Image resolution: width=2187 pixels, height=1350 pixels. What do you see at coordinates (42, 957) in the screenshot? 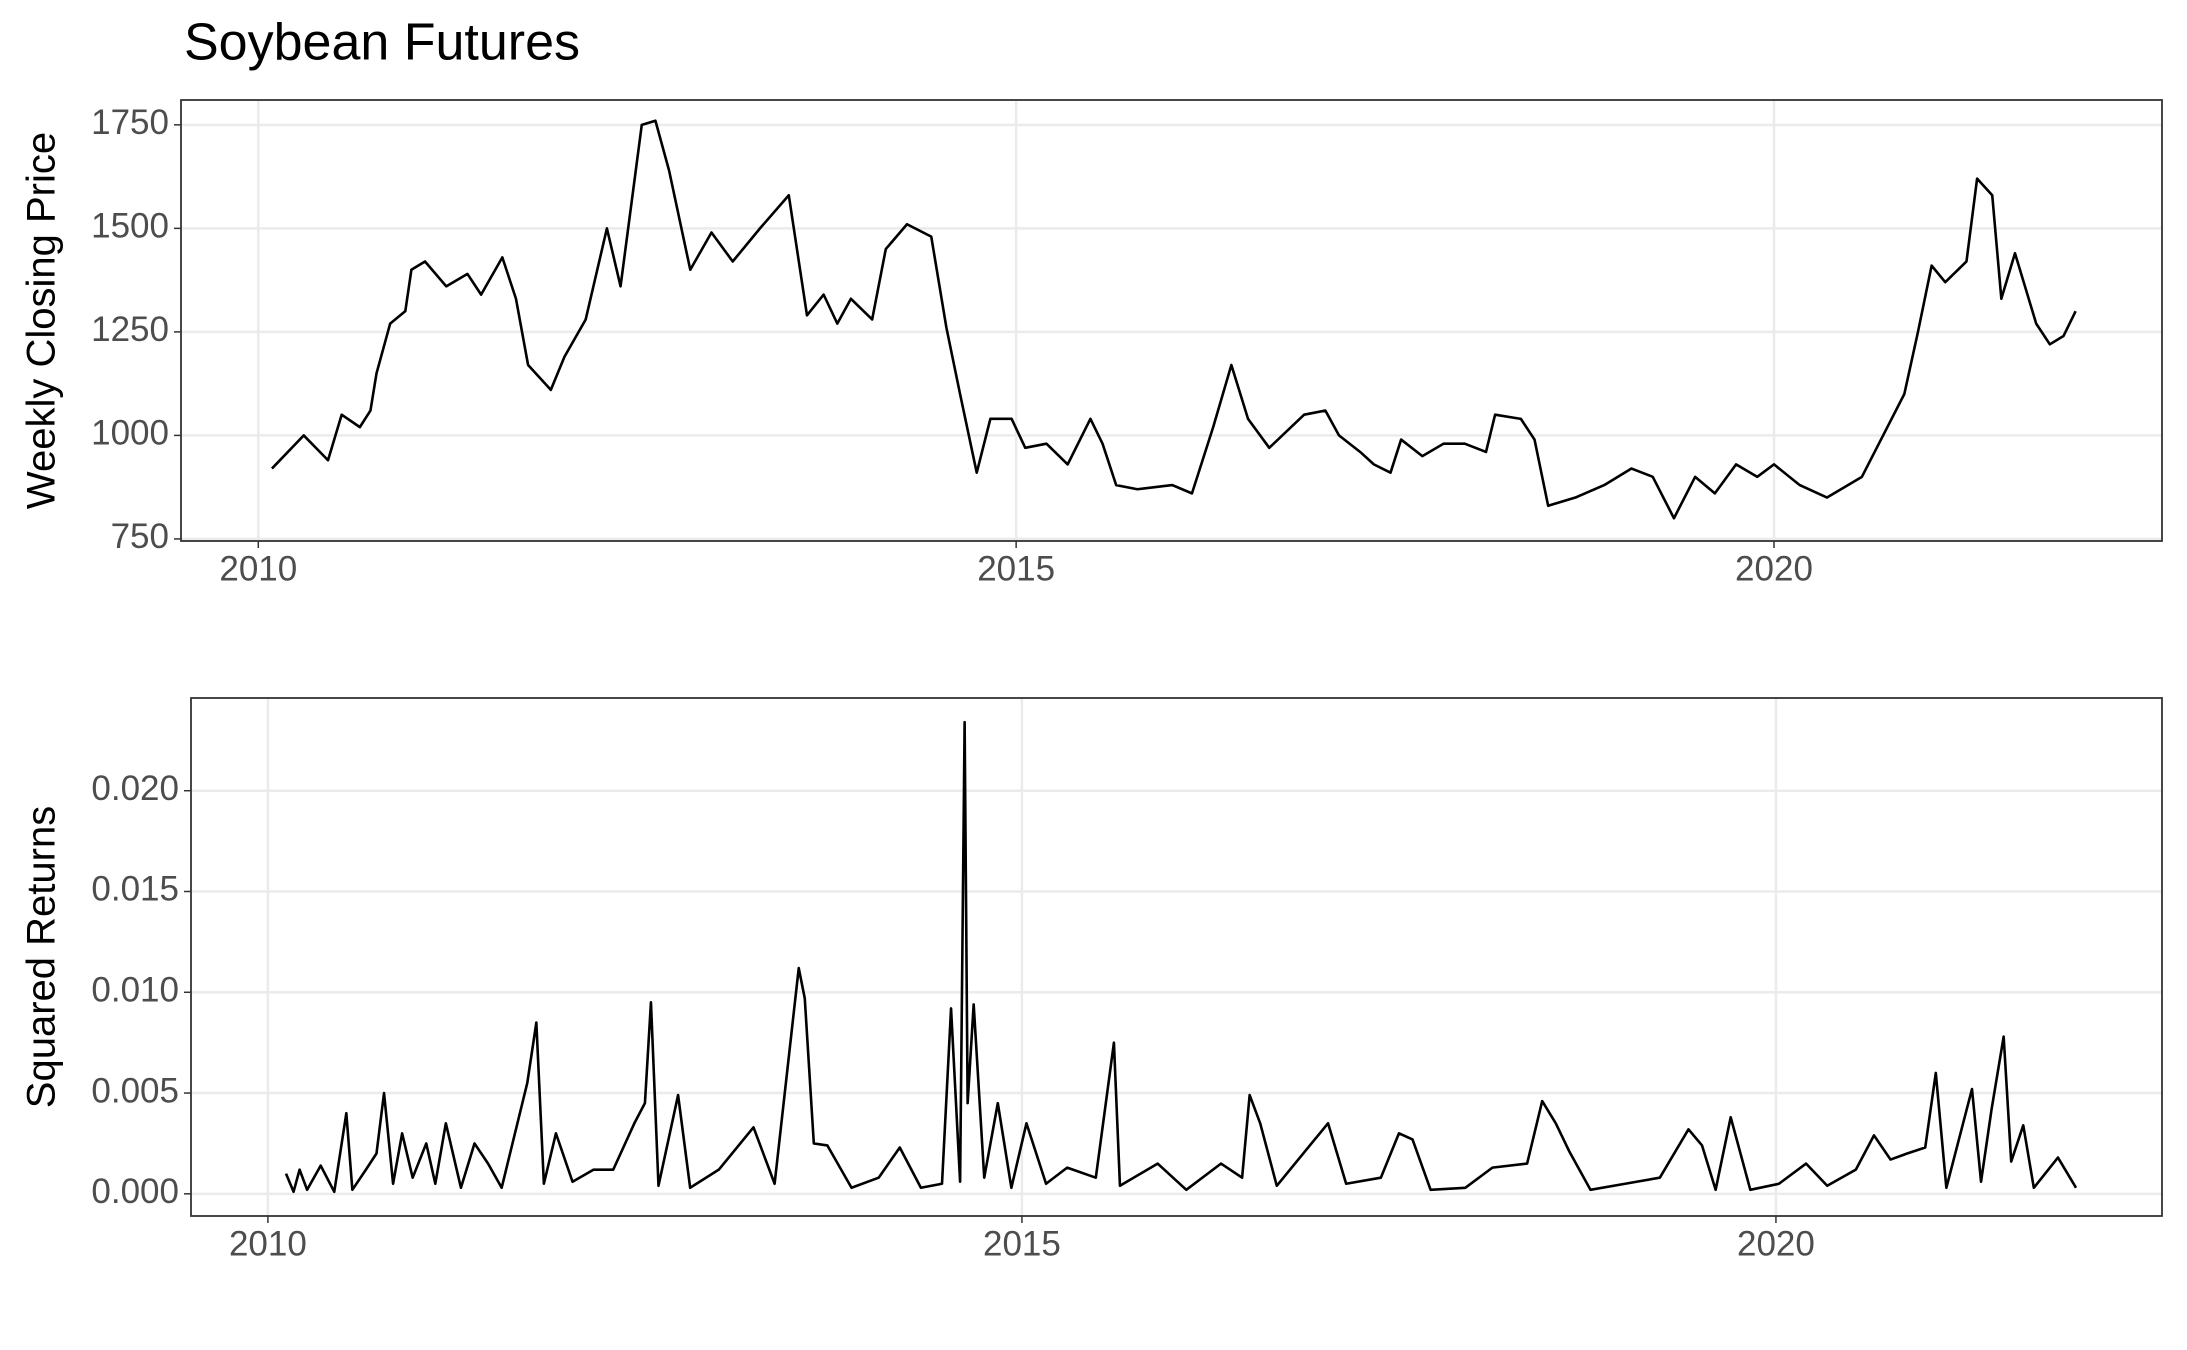
I see `y-axis-title: Squared Returns` at bounding box center [42, 957].